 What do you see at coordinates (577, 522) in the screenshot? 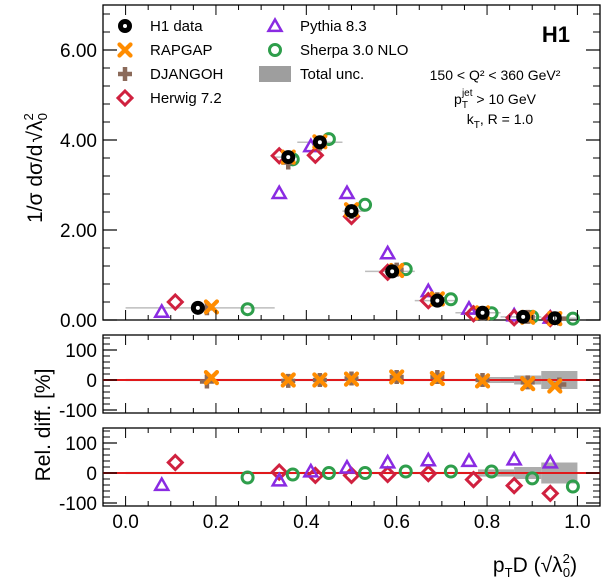
I see `x-tick-label: 1.0` at bounding box center [577, 522].